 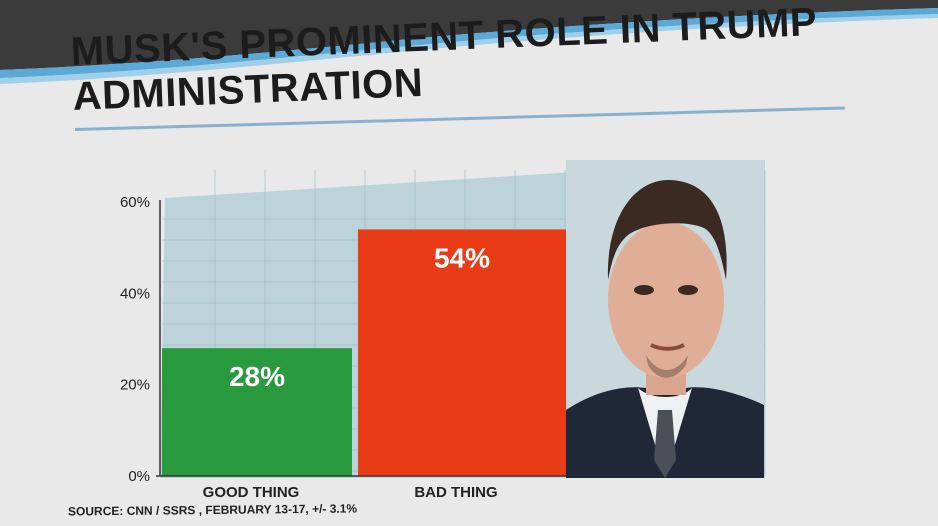 I want to click on y-tick-label: 20%, so click(x=135, y=385).